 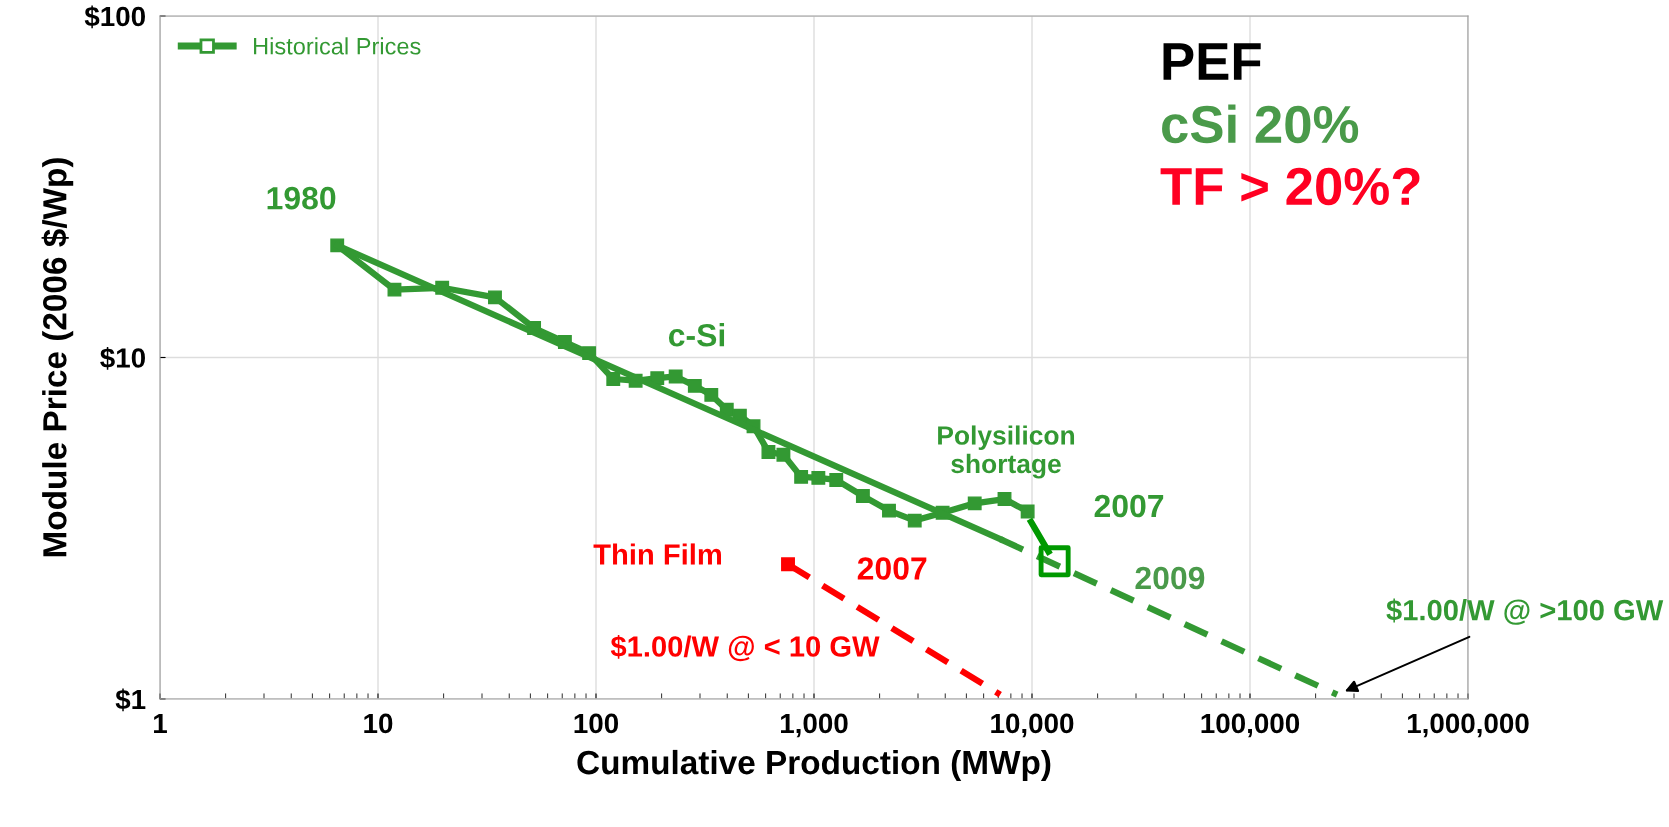 I want to click on x-axis-title: Cumulative Production (MWp), so click(x=814, y=765).